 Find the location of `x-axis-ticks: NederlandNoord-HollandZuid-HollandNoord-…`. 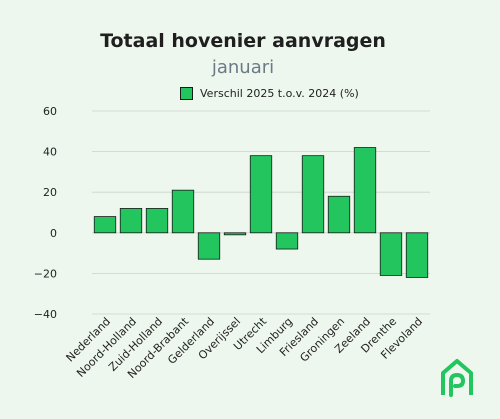

x-axis-ticks: NederlandNoord-HollandZuid-HollandNoord-… is located at coordinates (245, 347).